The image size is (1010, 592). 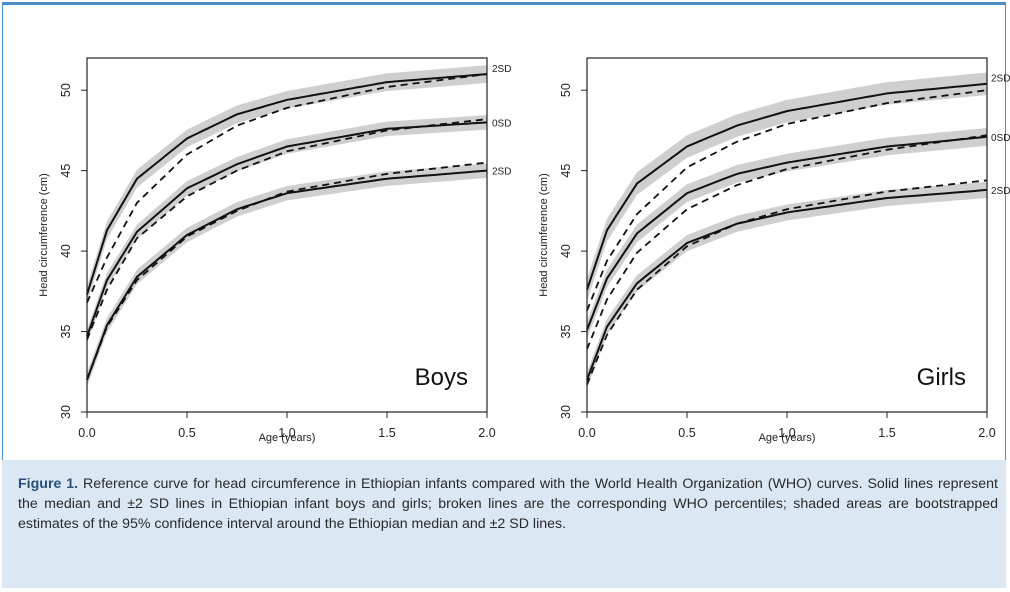 I want to click on panel-label: Boys, so click(x=441, y=377).